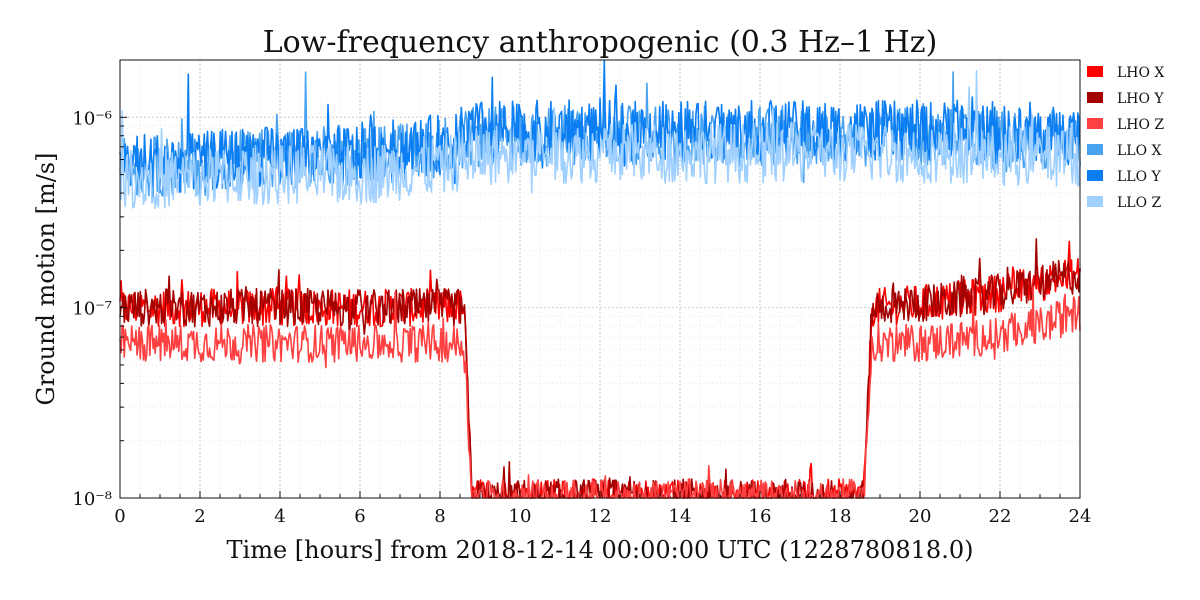 This screenshot has width=1200, height=600. Describe the element at coordinates (1000, 516) in the screenshot. I see `x-tick-label: 22` at that location.